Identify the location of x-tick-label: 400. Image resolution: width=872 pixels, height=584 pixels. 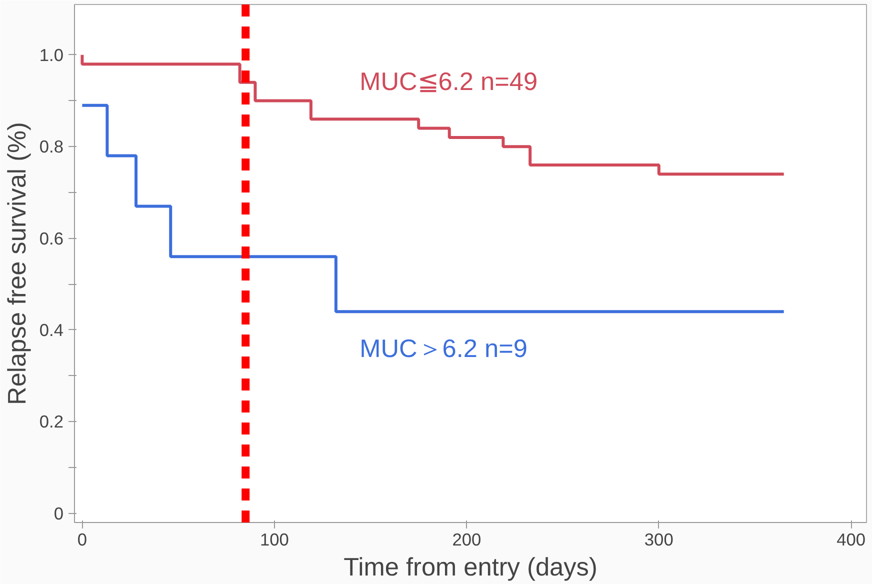
(851, 540).